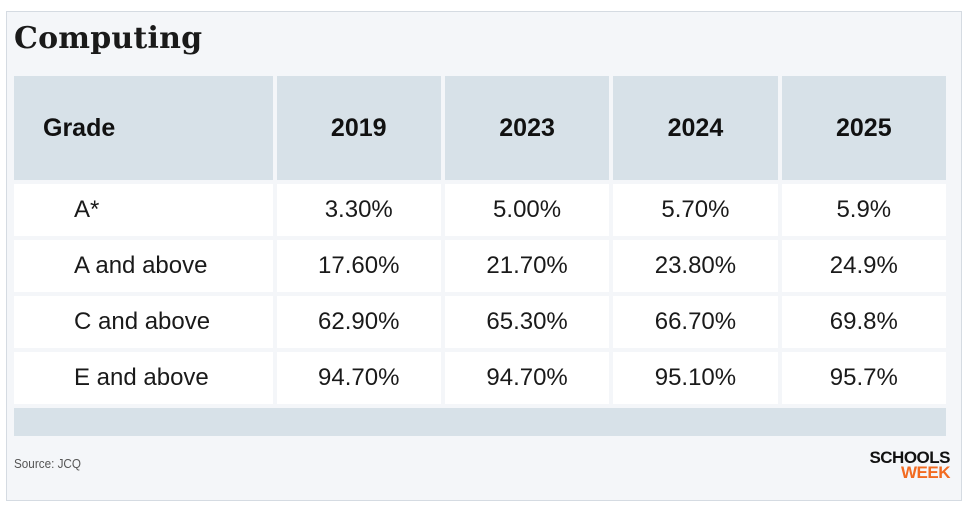 The width and height of the screenshot is (970, 515). I want to click on table-row: C and above 62.90% 65.30% 66.70% 69.8%, so click(480, 322).